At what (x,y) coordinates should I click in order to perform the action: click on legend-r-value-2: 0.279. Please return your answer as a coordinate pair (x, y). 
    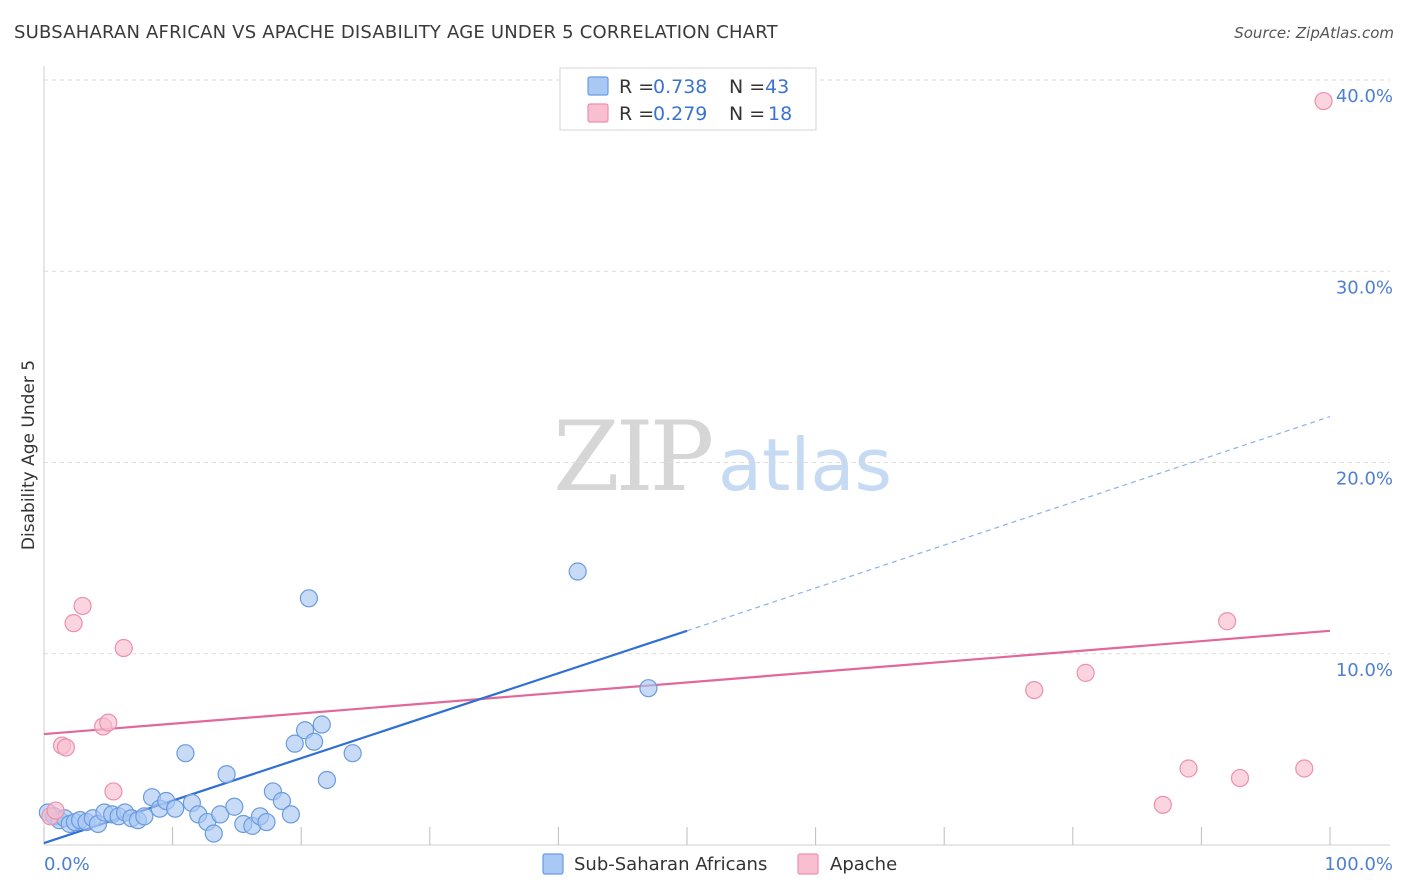
    Looking at the image, I should click on (680, 114).